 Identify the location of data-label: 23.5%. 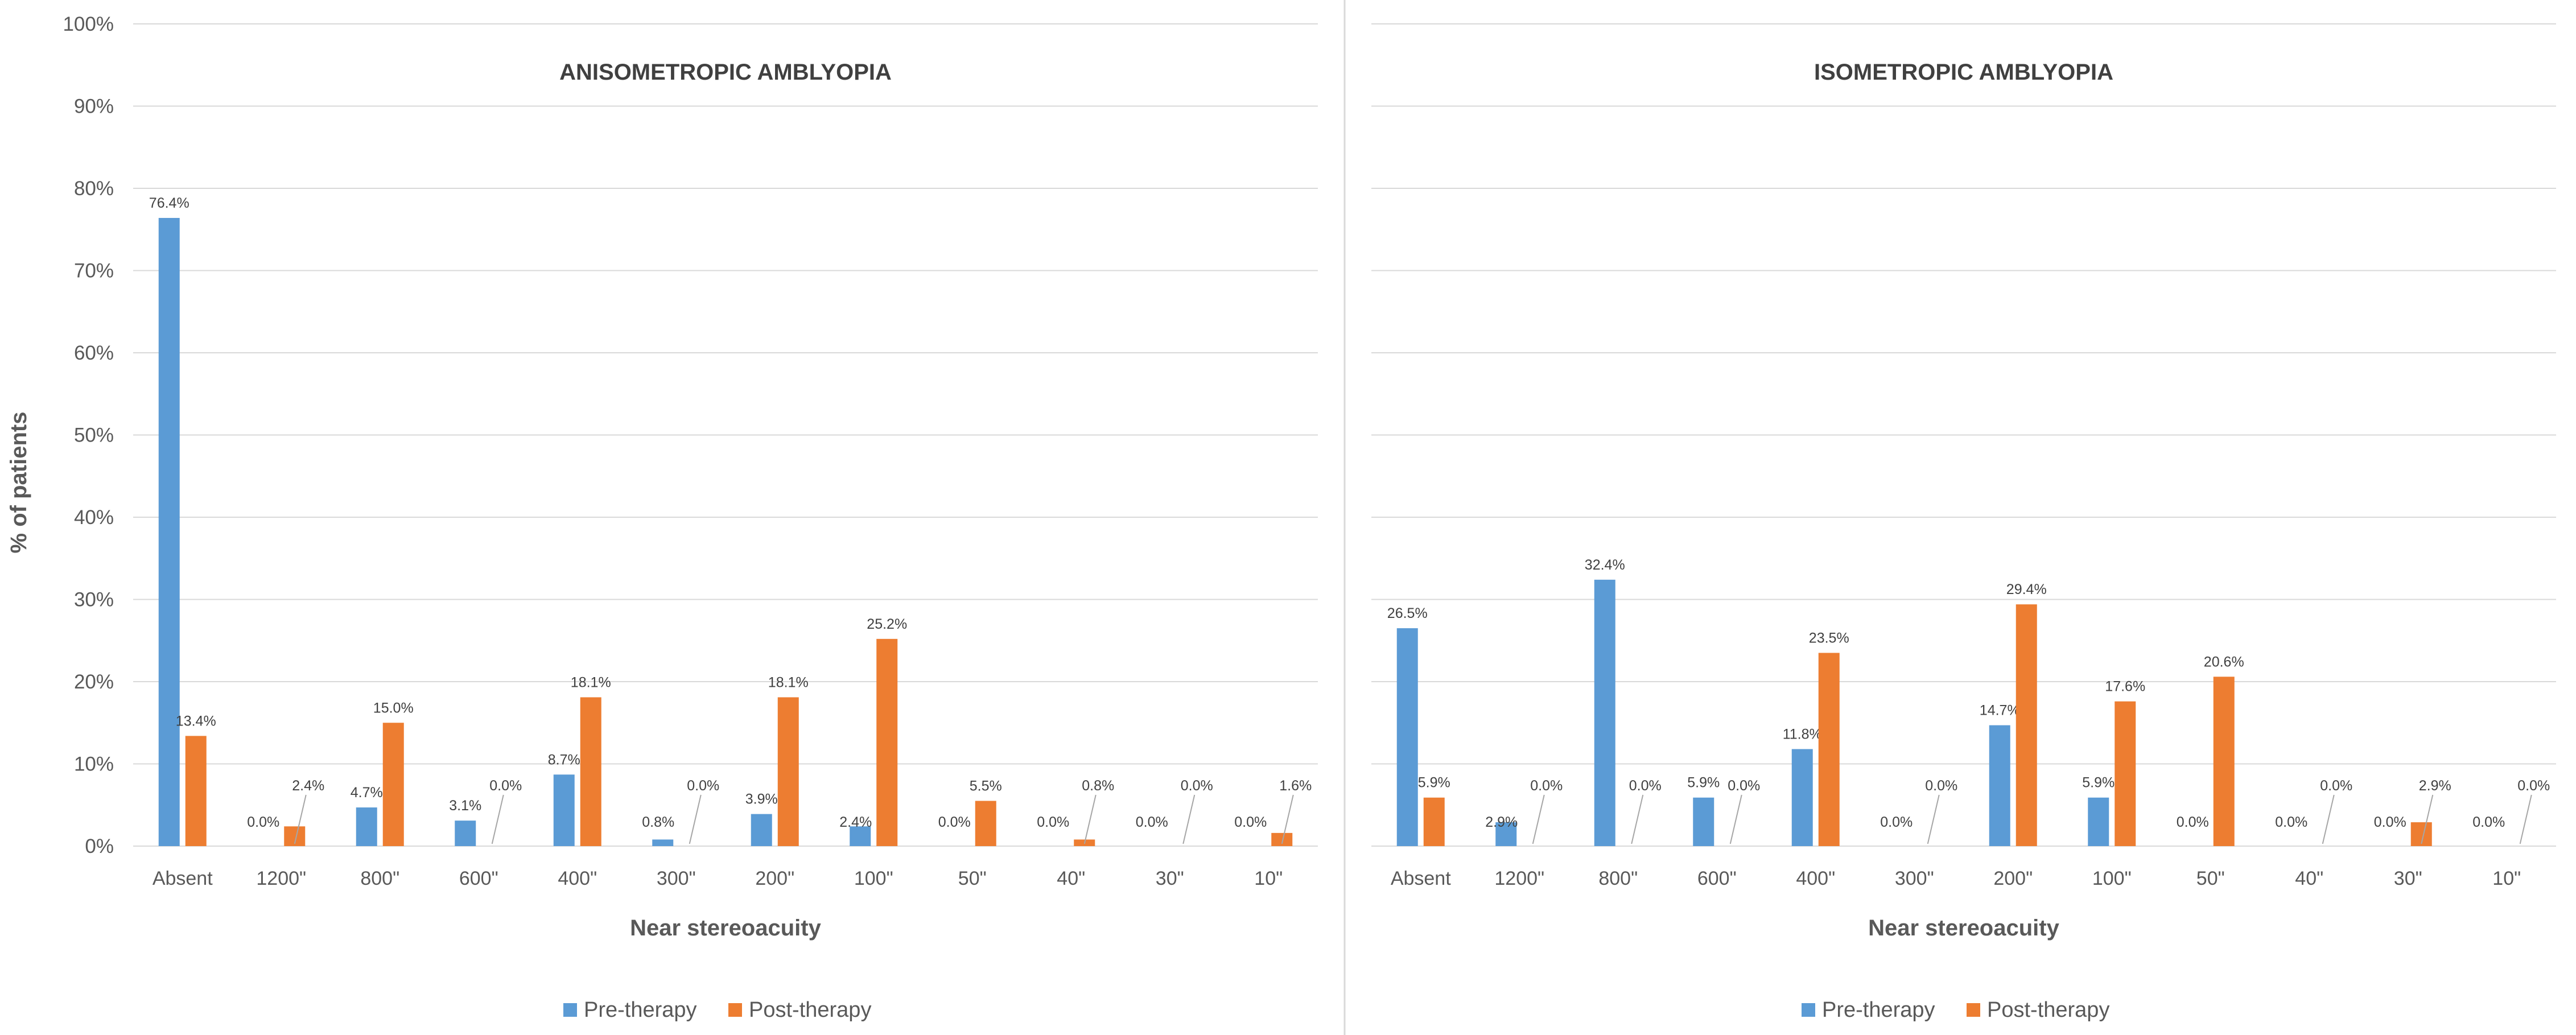
(1829, 638).